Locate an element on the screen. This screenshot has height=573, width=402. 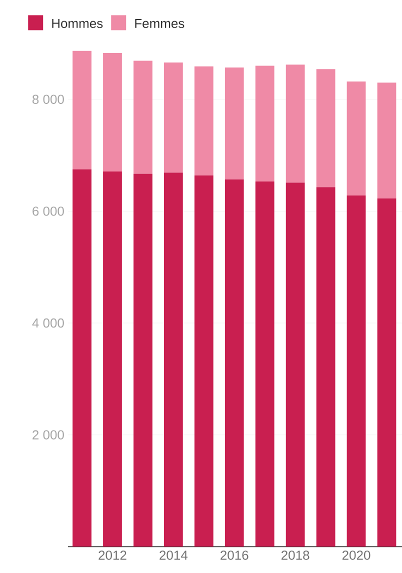
x-tick-label: 2016 is located at coordinates (234, 555).